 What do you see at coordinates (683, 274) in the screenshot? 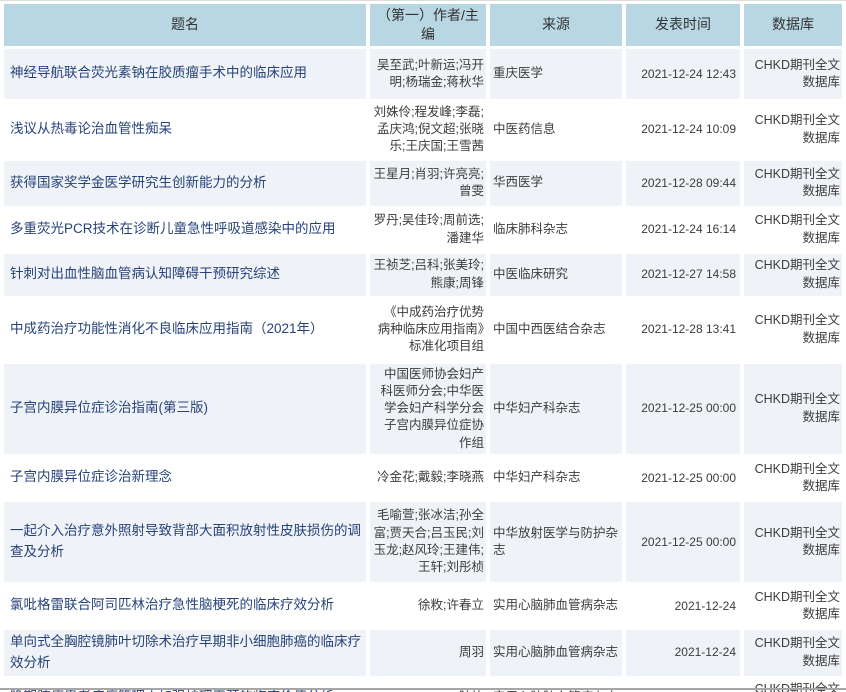
I see `pubdate-cell: 2021-12-27 14:58` at bounding box center [683, 274].